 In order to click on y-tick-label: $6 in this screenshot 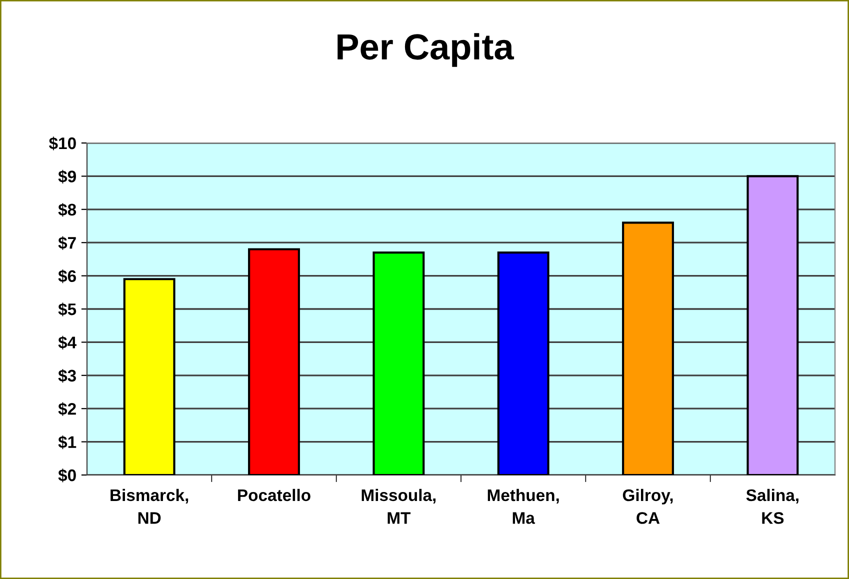, I will do `click(67, 276)`.